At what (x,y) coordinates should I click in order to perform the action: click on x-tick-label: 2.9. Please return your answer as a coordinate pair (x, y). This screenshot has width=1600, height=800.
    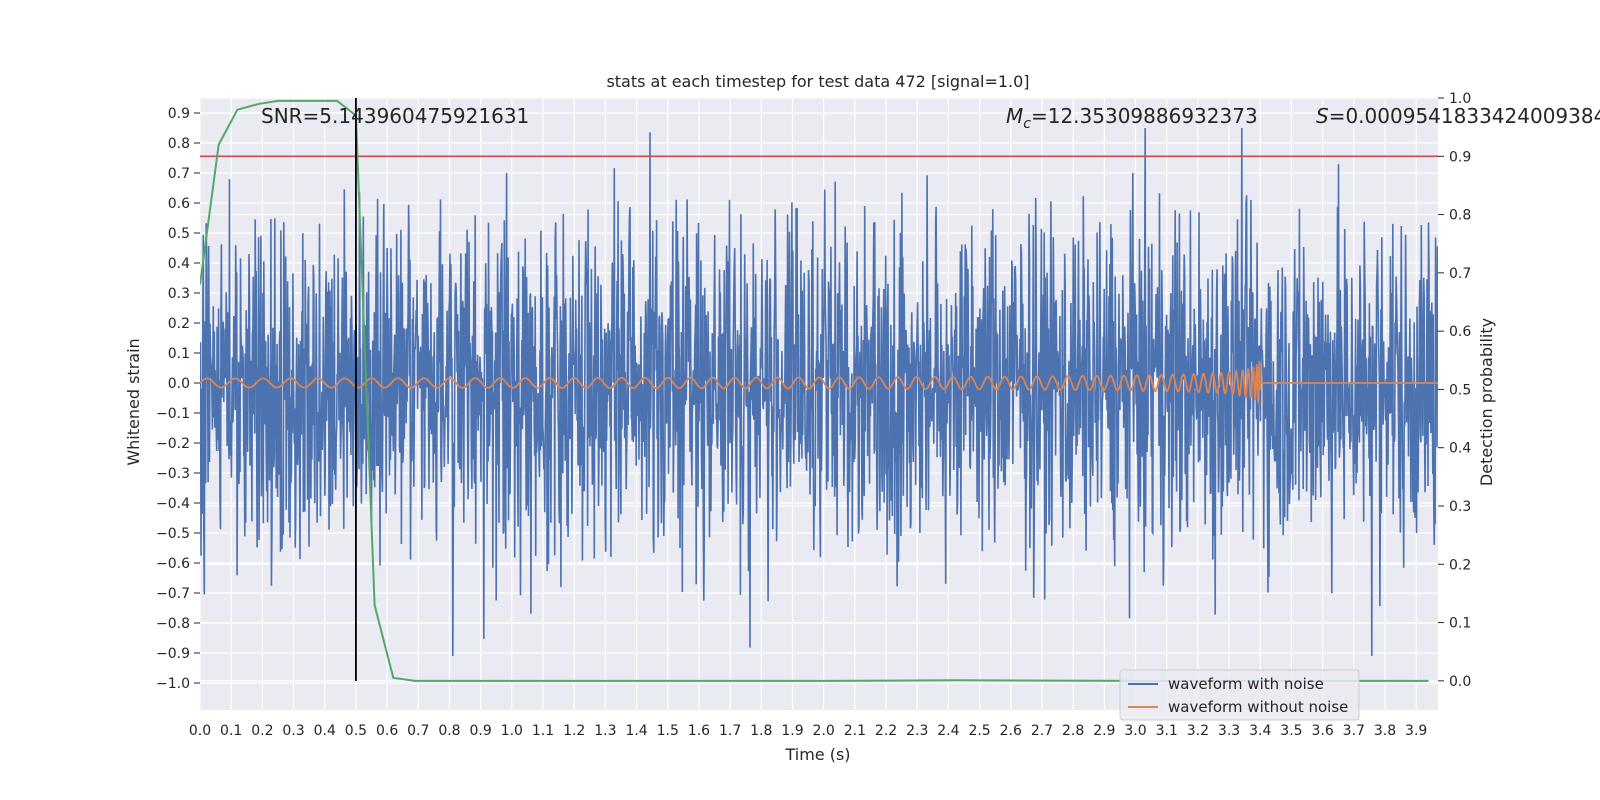
    Looking at the image, I should click on (1104, 731).